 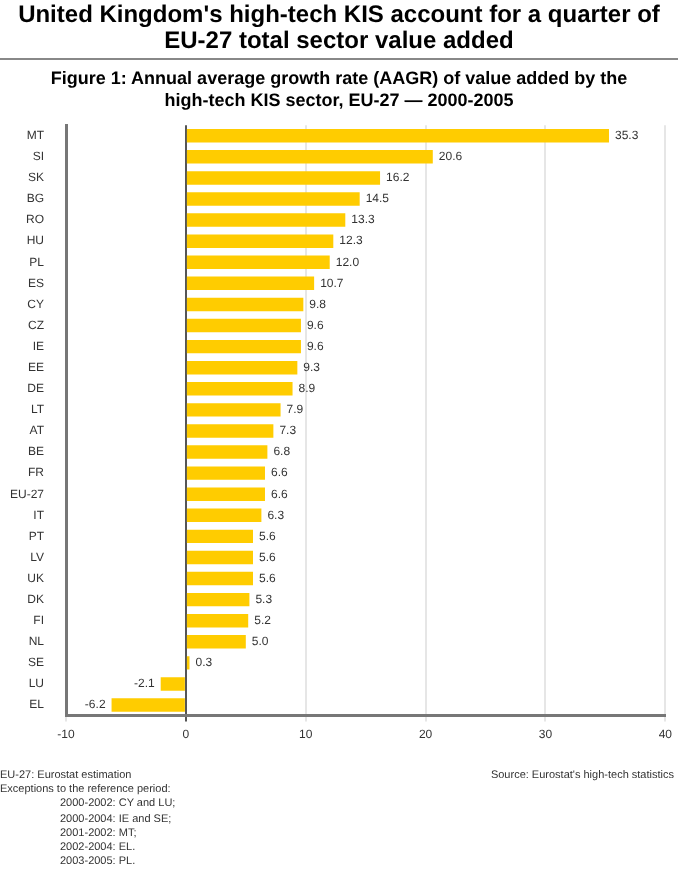 I want to click on chart-subtitle: Figure 1: Annual average growth rate (AAGR) of value added by the high-tech KIS sector, EU-27 — 2000-2005, so click(x=339, y=89).